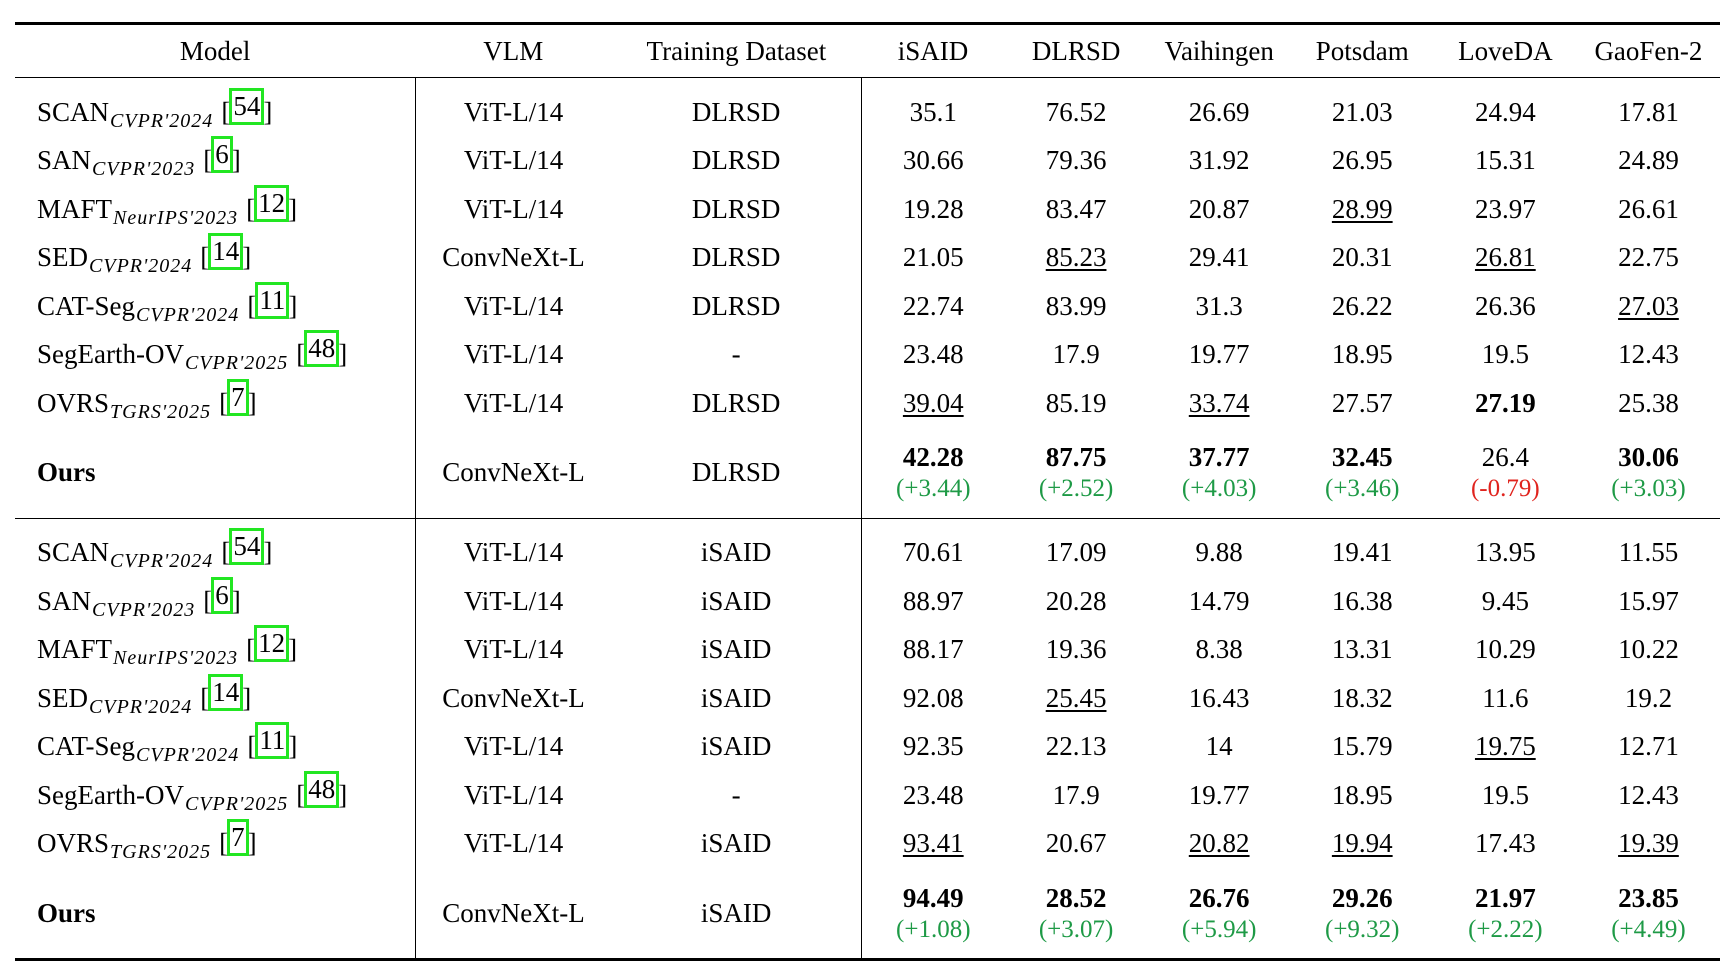 This screenshot has width=1736, height=971. Describe the element at coordinates (63, 697) in the screenshot. I see `model-name: SED` at that location.